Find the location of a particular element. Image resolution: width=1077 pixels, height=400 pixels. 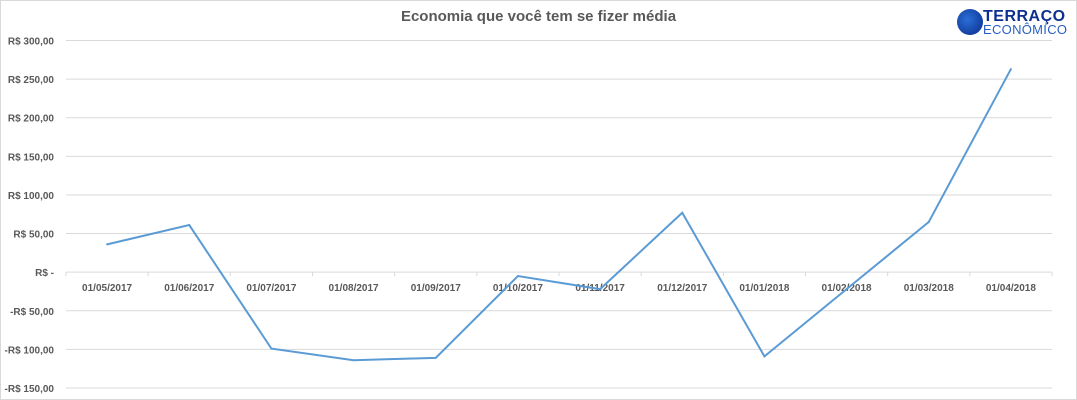

x-tick-label: 01/06/2017 is located at coordinates (189, 288).